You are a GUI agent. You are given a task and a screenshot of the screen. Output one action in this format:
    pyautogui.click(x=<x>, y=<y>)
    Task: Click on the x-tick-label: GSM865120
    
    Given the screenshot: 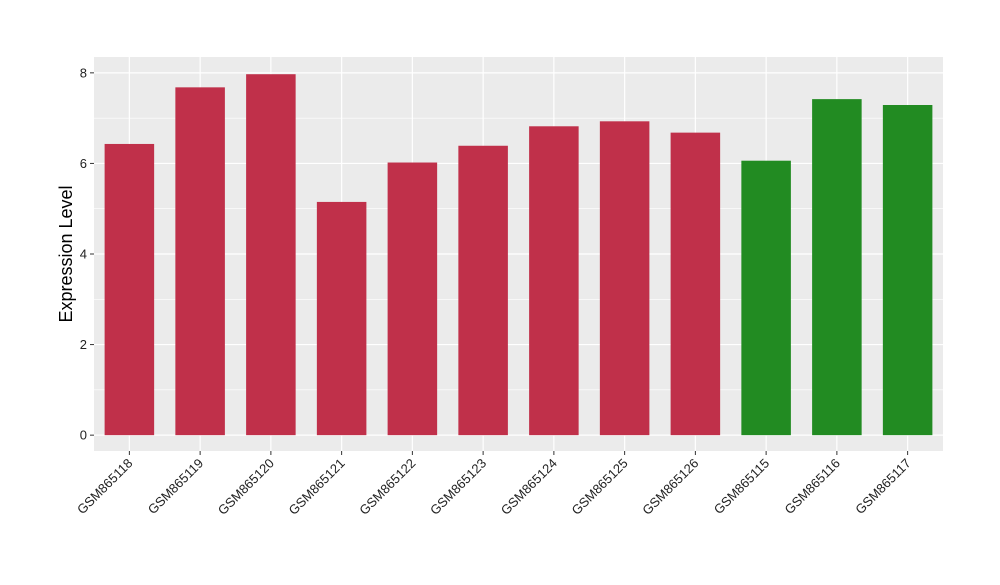 What is the action you would take?
    pyautogui.click(x=246, y=487)
    